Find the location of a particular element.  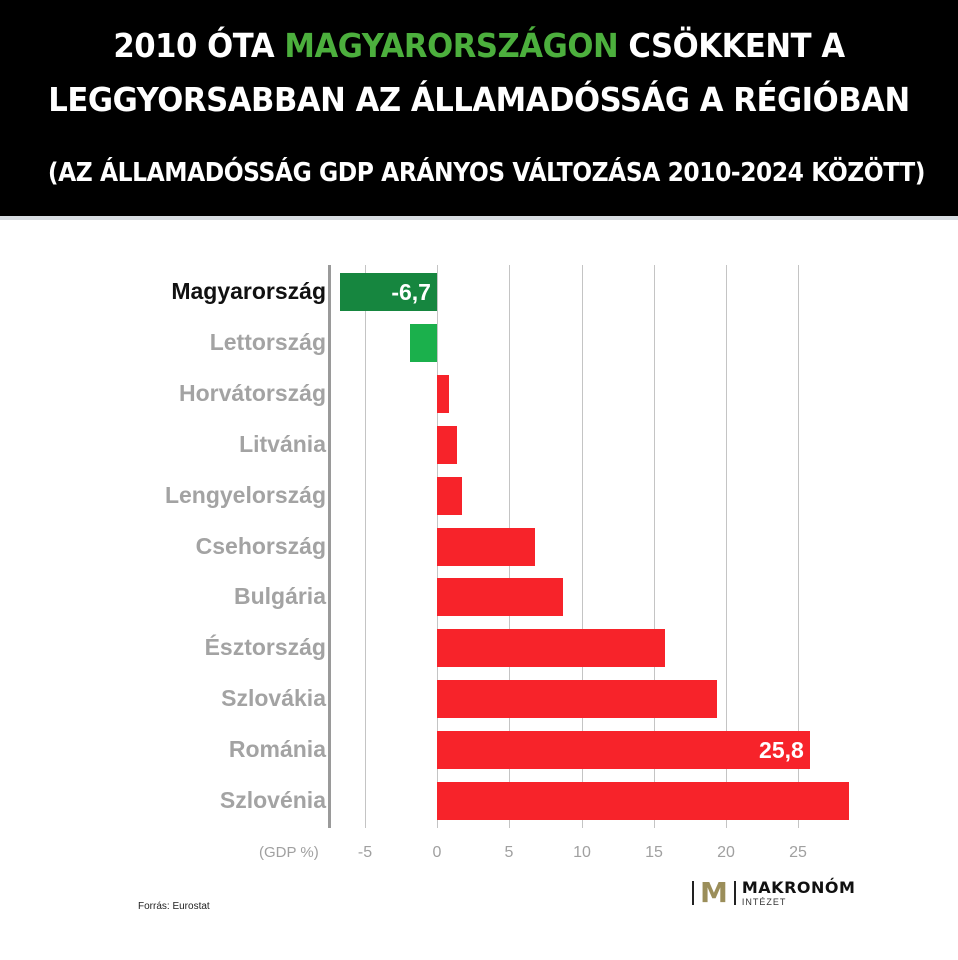

logo-subtitle: INTÉZET is located at coordinates (764, 901).